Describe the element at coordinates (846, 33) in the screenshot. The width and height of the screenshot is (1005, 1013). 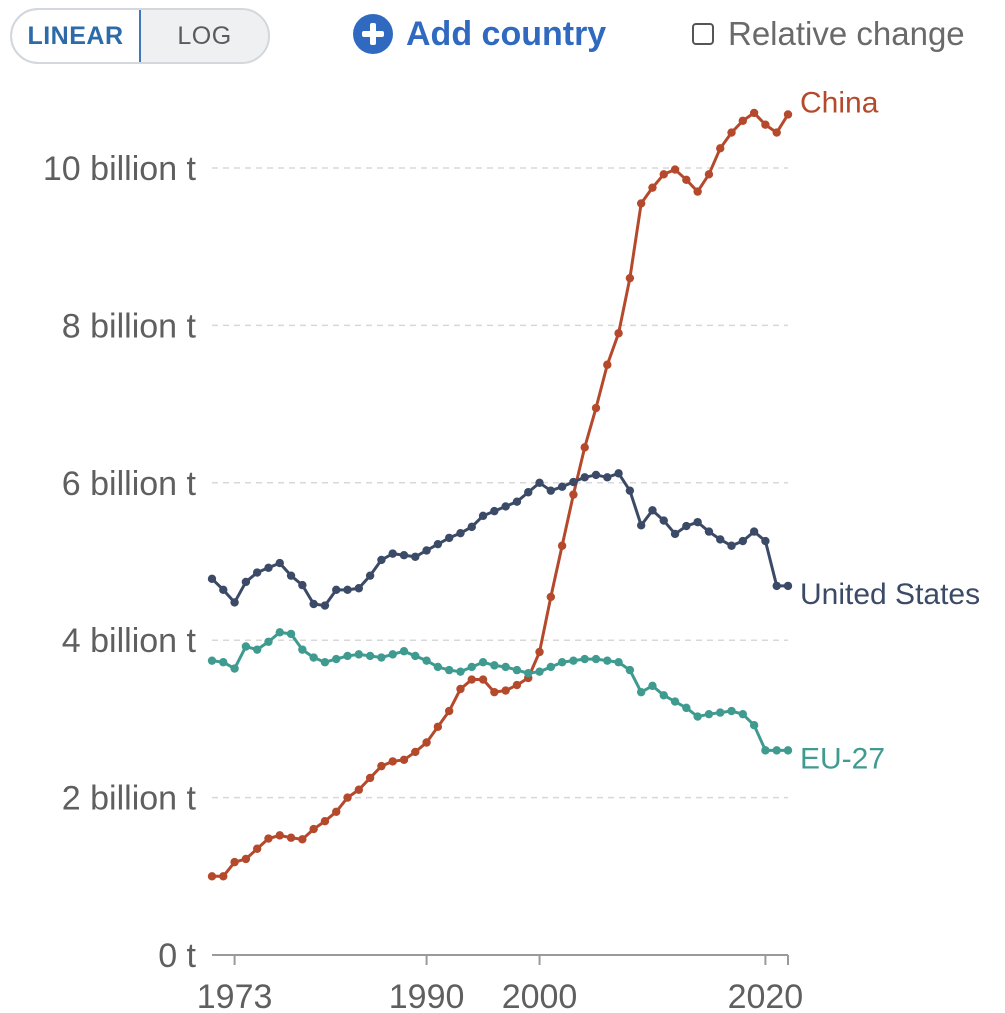
I see `relative-change-label: Relative change` at that location.